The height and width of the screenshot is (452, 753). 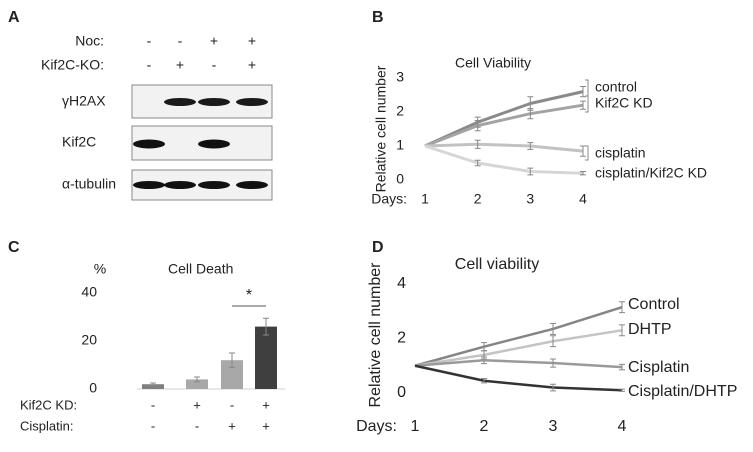 I want to click on y-tick-label: 1, so click(x=400, y=145).